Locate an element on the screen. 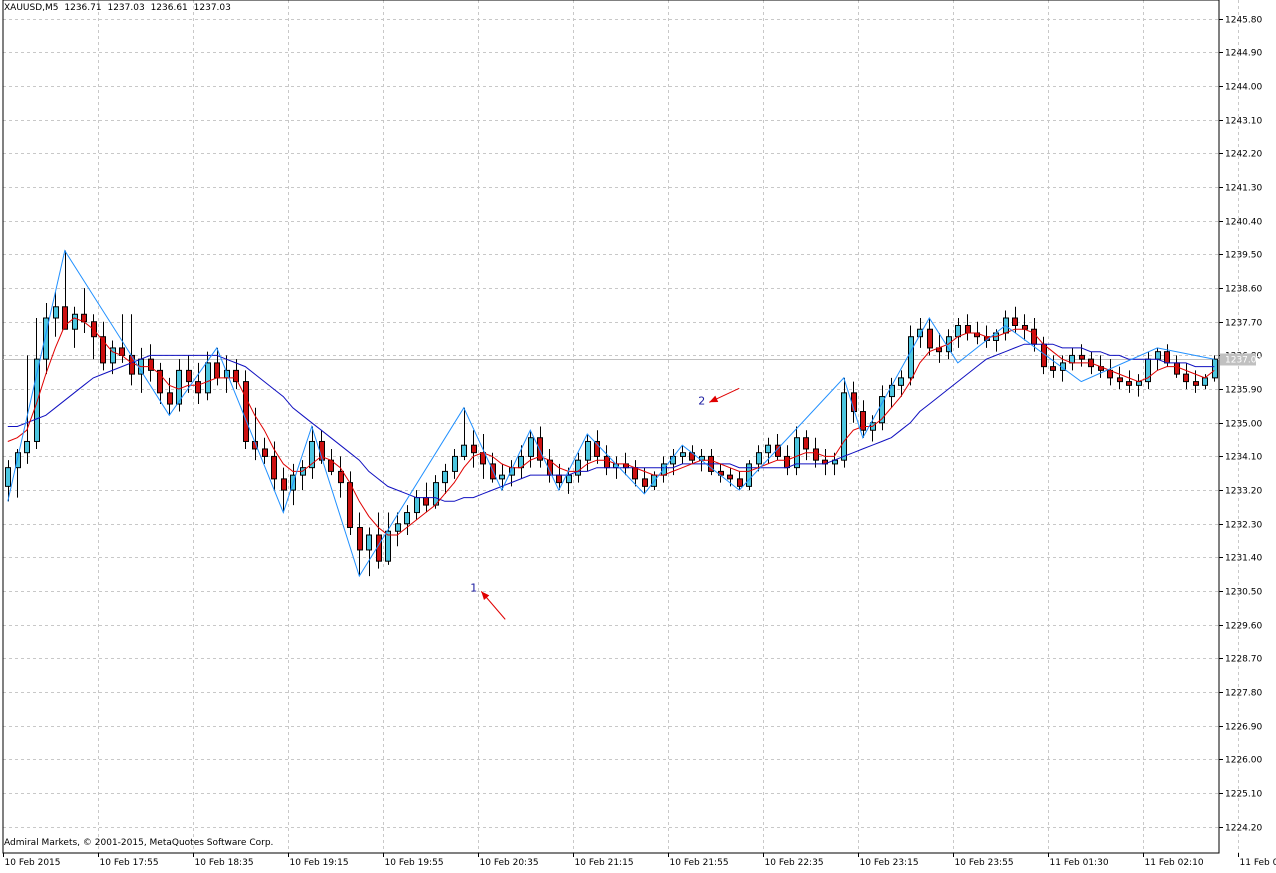 This screenshot has height=873, width=1276. symbol-label: XAUUSD,M5 is located at coordinates (31, 8).